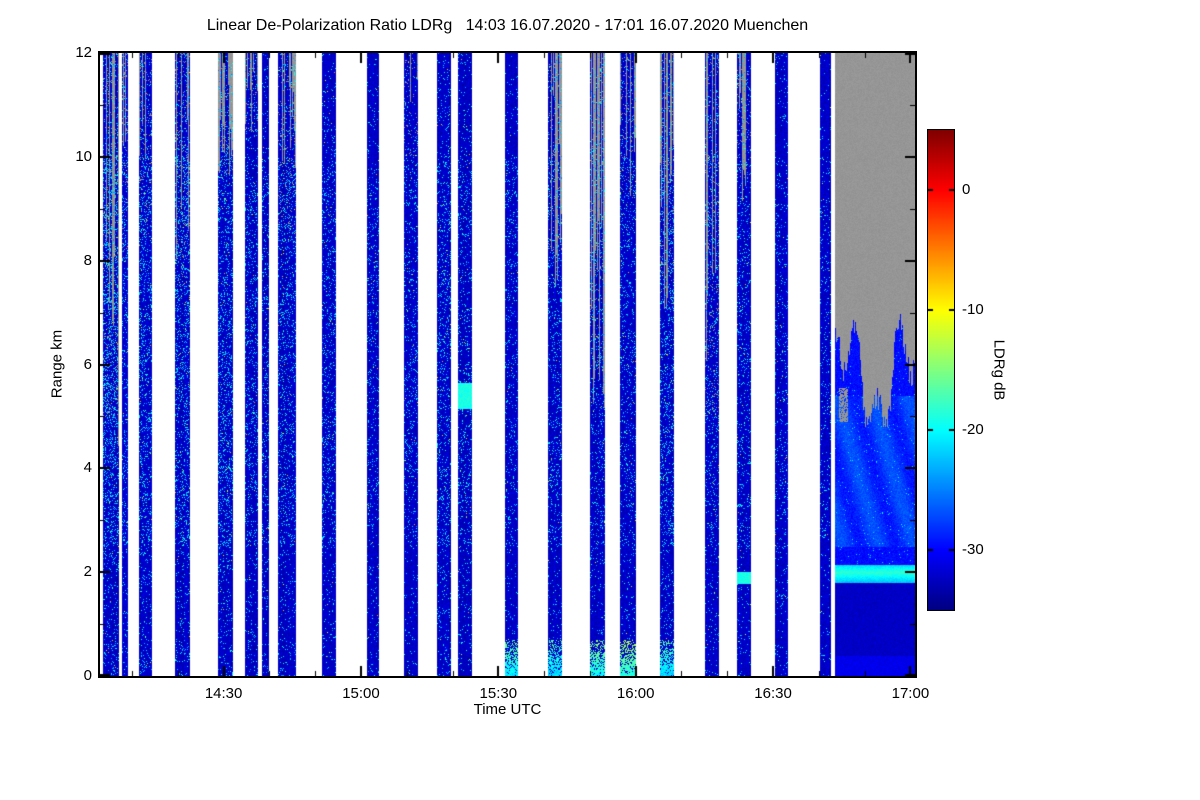  Describe the element at coordinates (223, 693) in the screenshot. I see `x-tick-label: 14:30` at that location.